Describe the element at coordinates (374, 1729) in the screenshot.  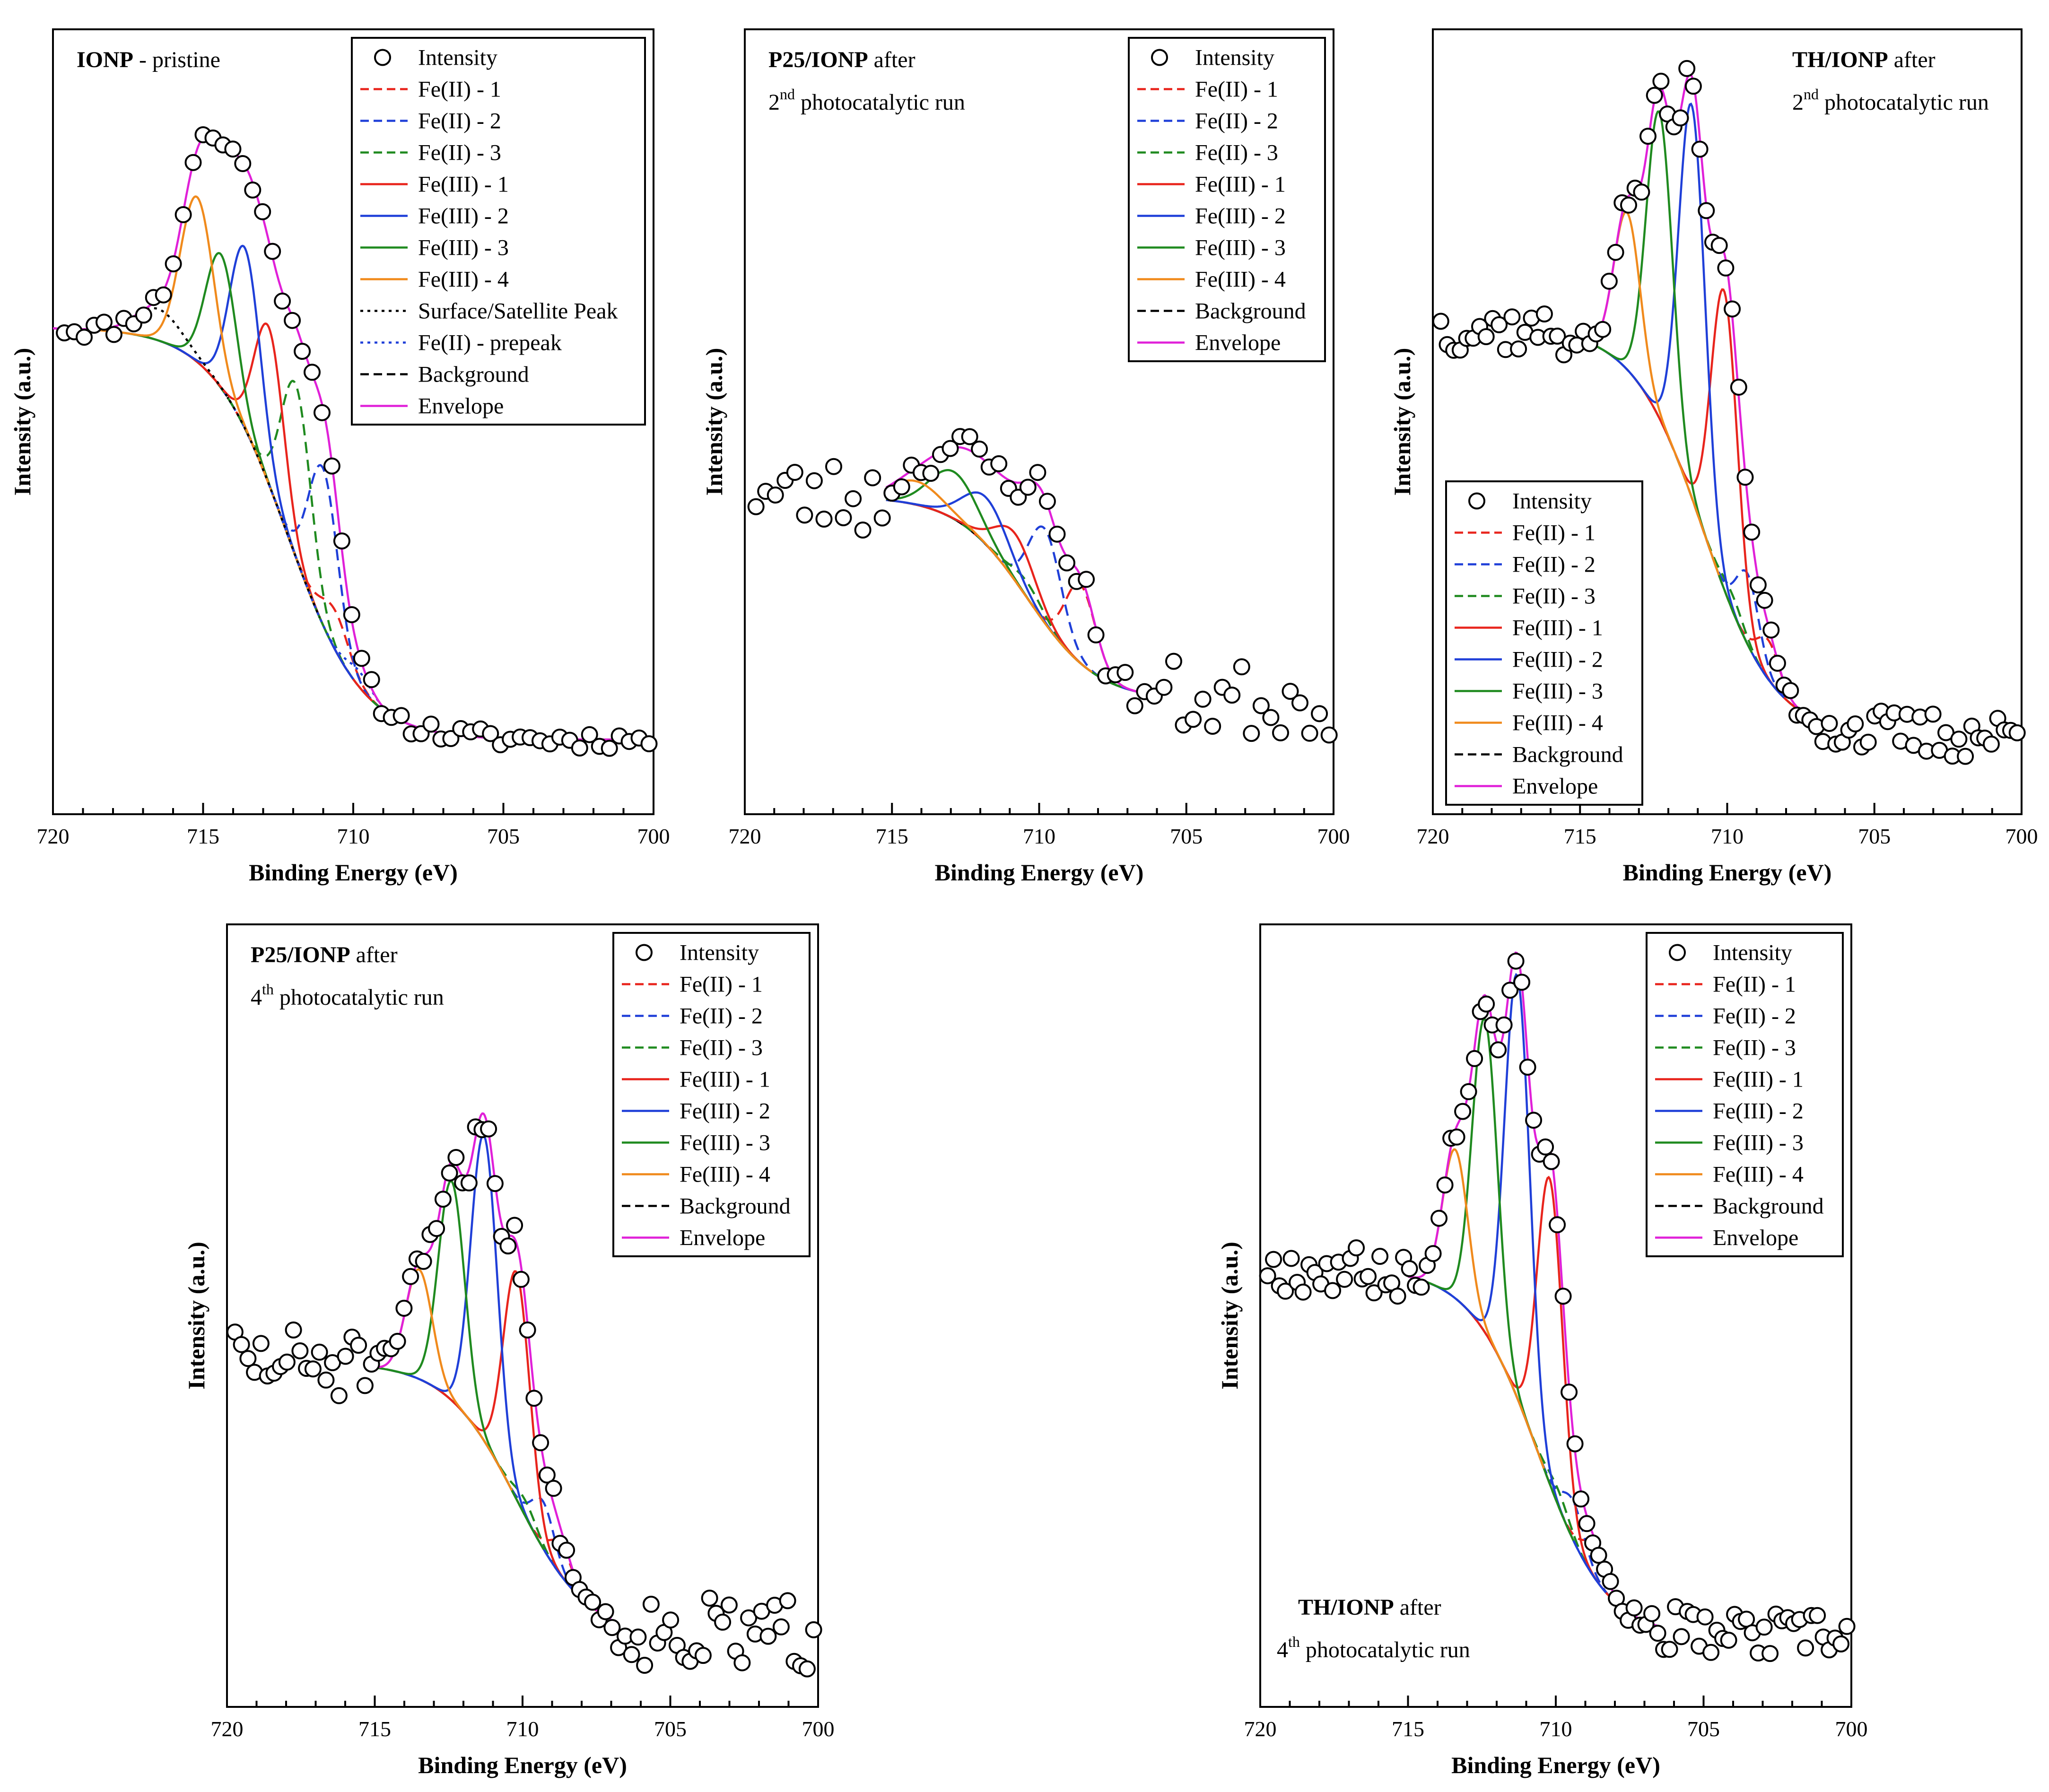
I see `x-tick-label: 715` at that location.